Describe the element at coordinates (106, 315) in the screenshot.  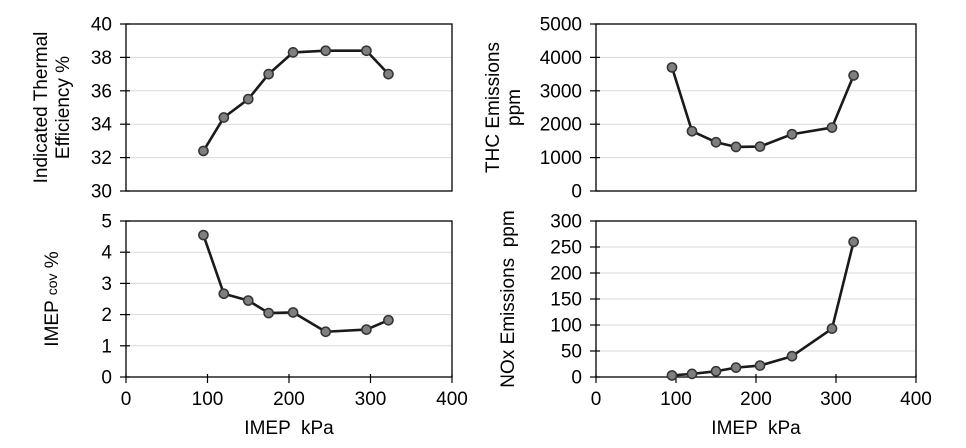
I see `y-tick-label: 2` at that location.